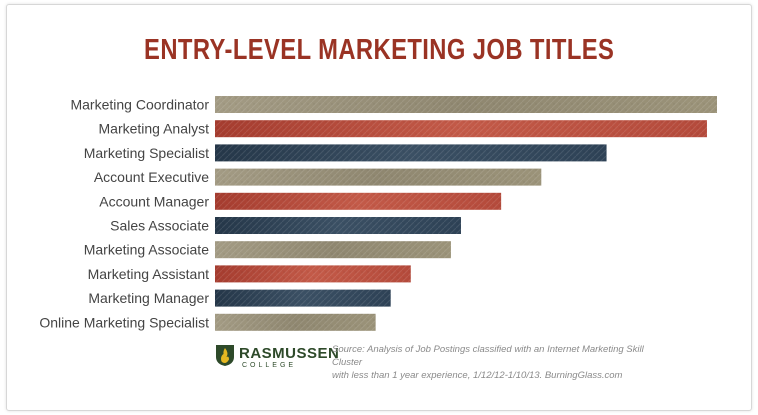 The image size is (758, 415). What do you see at coordinates (148, 274) in the screenshot?
I see `category-label: Marketing Assistant` at bounding box center [148, 274].